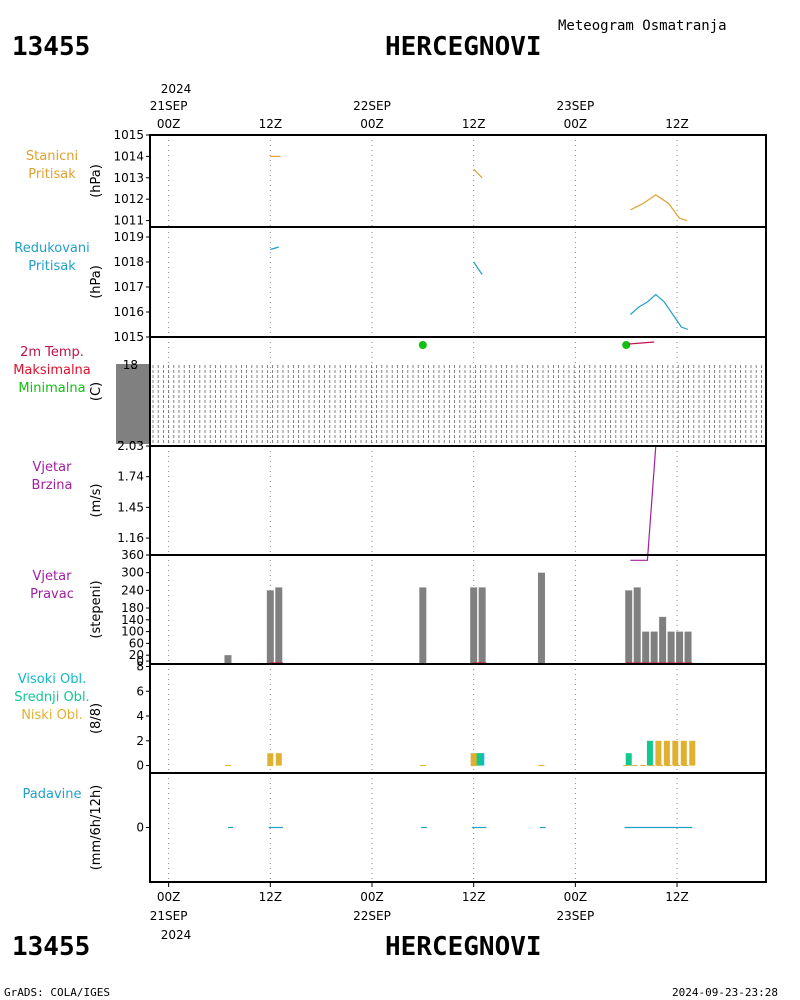  Describe the element at coordinates (52, 594) in the screenshot. I see `panel-title-line: Pravac` at that location.